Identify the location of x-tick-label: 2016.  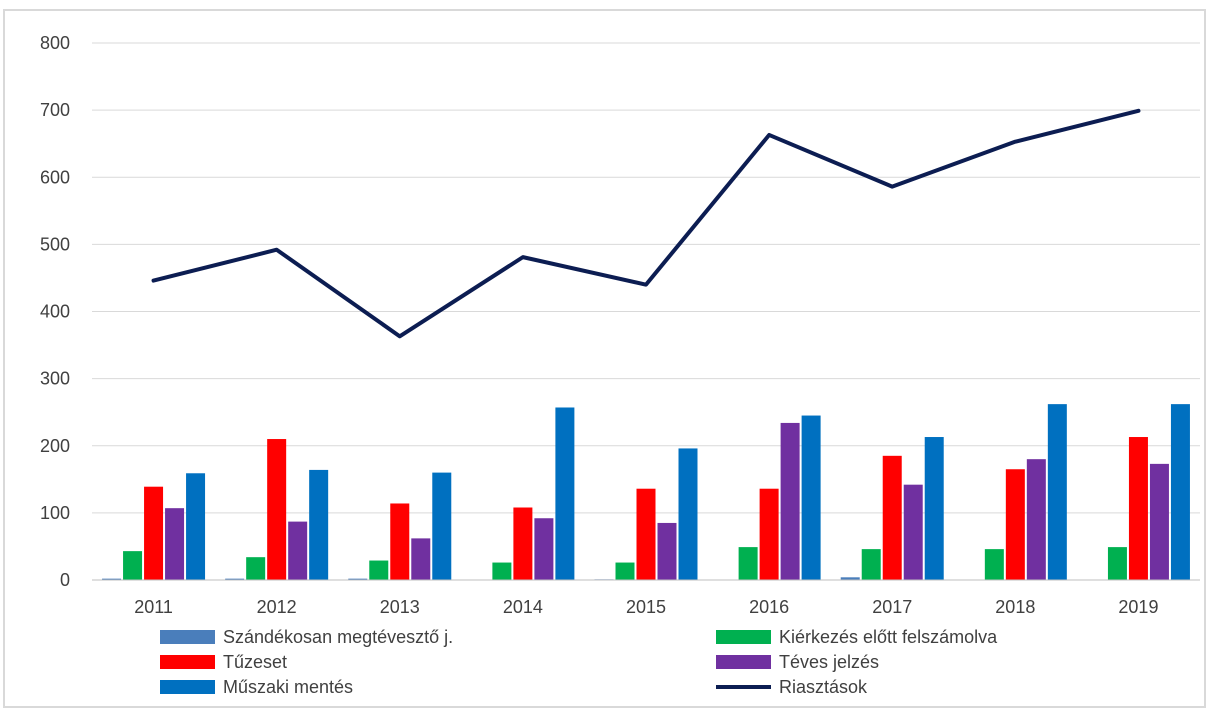
(769, 607).